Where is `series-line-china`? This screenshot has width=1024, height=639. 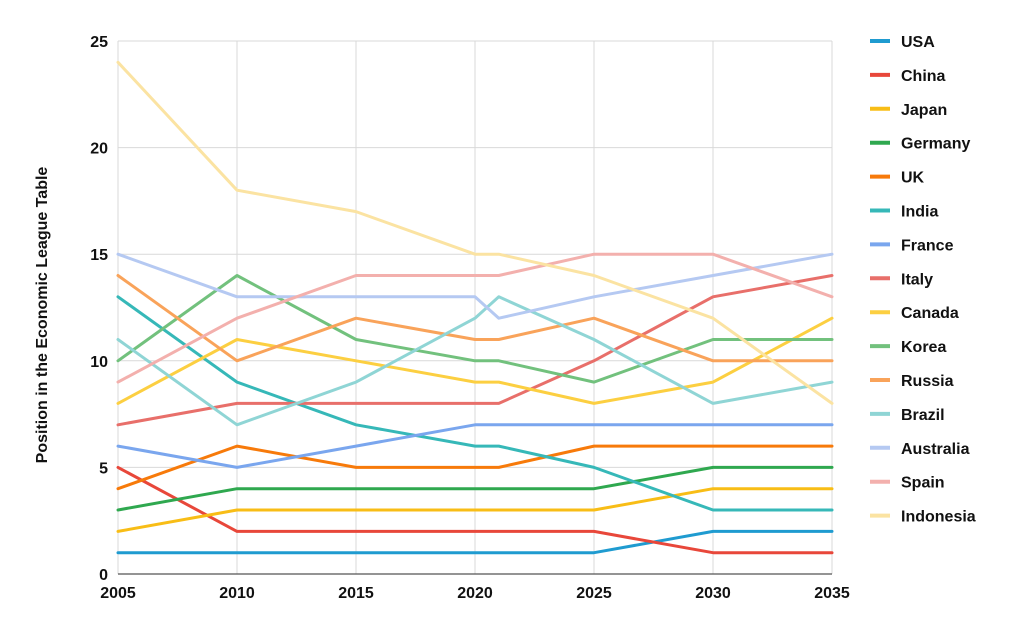 series-line-china is located at coordinates (475, 510).